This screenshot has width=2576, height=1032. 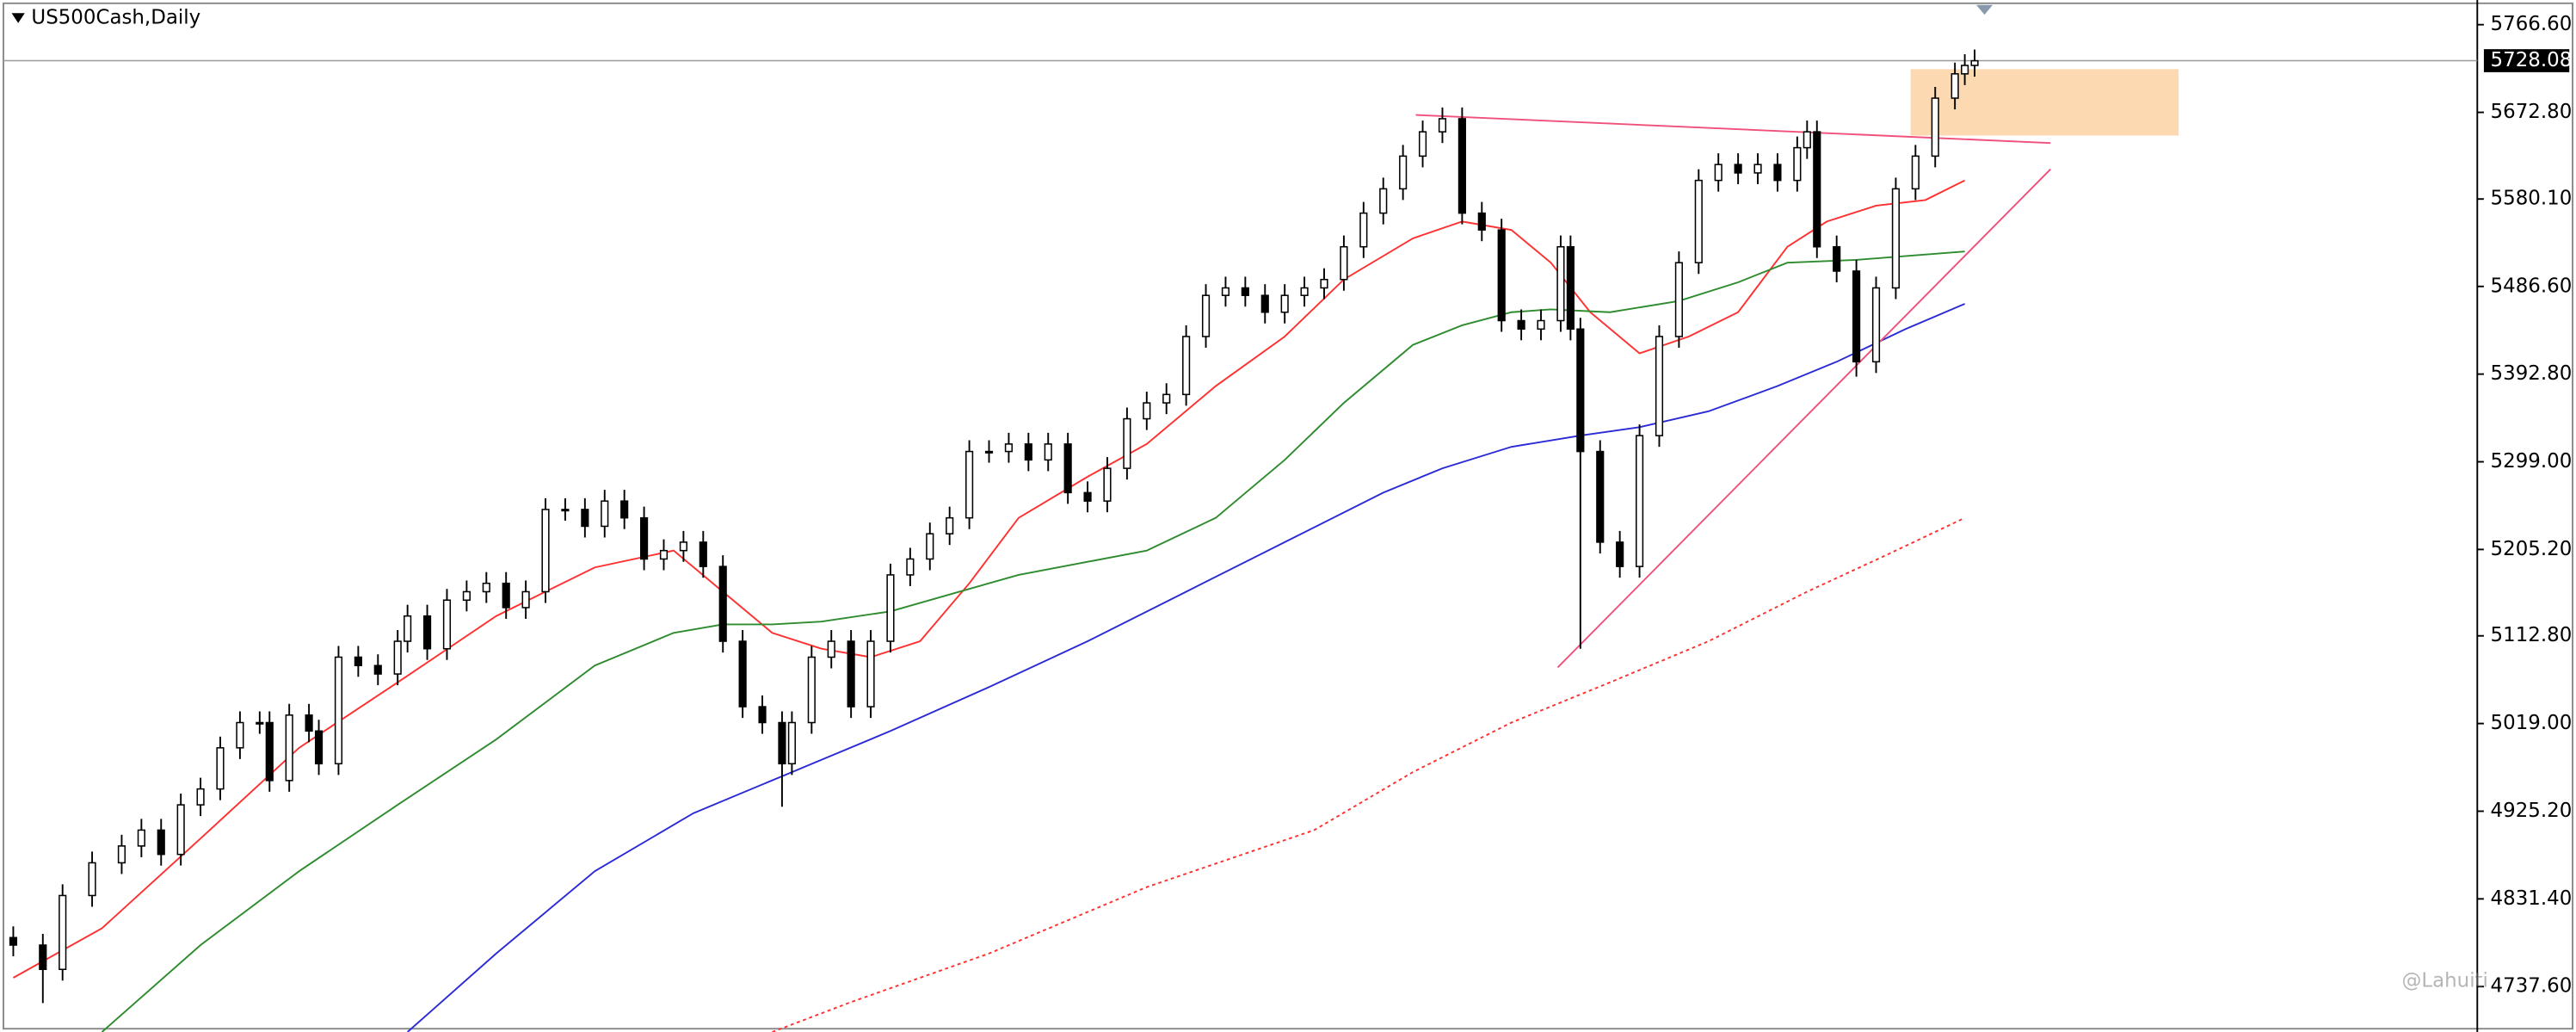 I want to click on y-tick-label: 4831.40, so click(x=2532, y=898).